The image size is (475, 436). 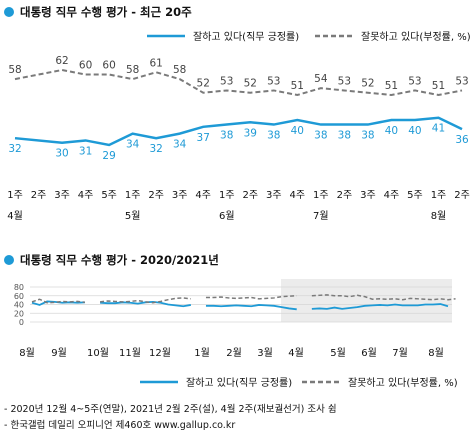 I want to click on x-month-label: 5월, so click(x=338, y=353).